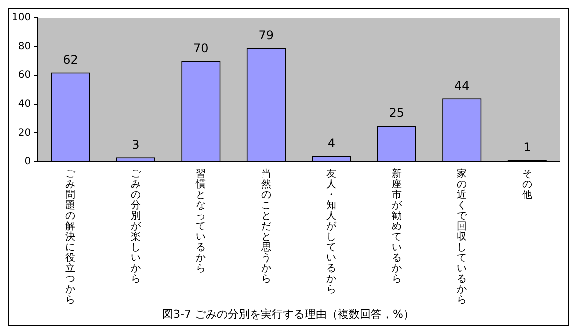 The image size is (577, 335). Describe the element at coordinates (266, 35) in the screenshot. I see `data-label: 79` at that location.